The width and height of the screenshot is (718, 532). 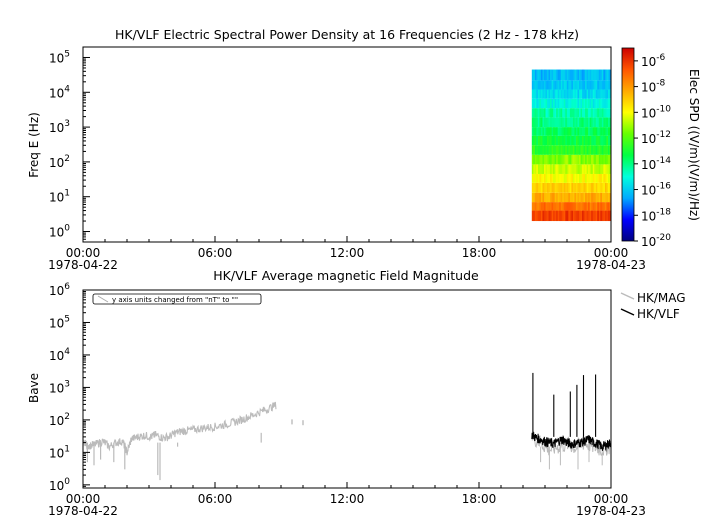 I want to click on y-tick-label: 100, so click(x=59, y=232).